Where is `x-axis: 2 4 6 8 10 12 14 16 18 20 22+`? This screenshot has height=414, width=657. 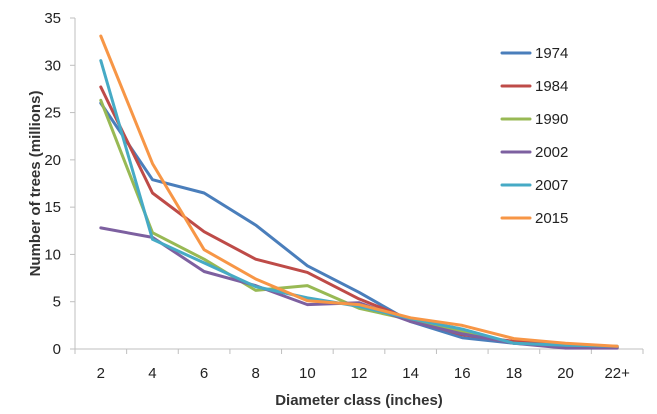 x-axis: 2 4 6 8 10 12 14 16 18 20 22+ is located at coordinates (359, 365).